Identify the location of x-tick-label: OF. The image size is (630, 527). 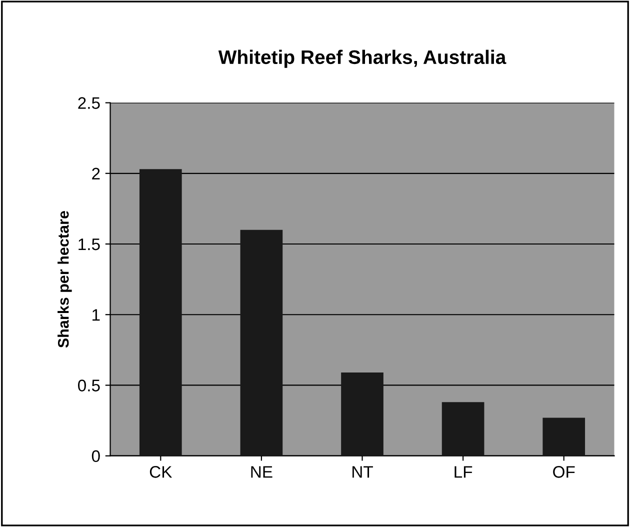
(564, 472).